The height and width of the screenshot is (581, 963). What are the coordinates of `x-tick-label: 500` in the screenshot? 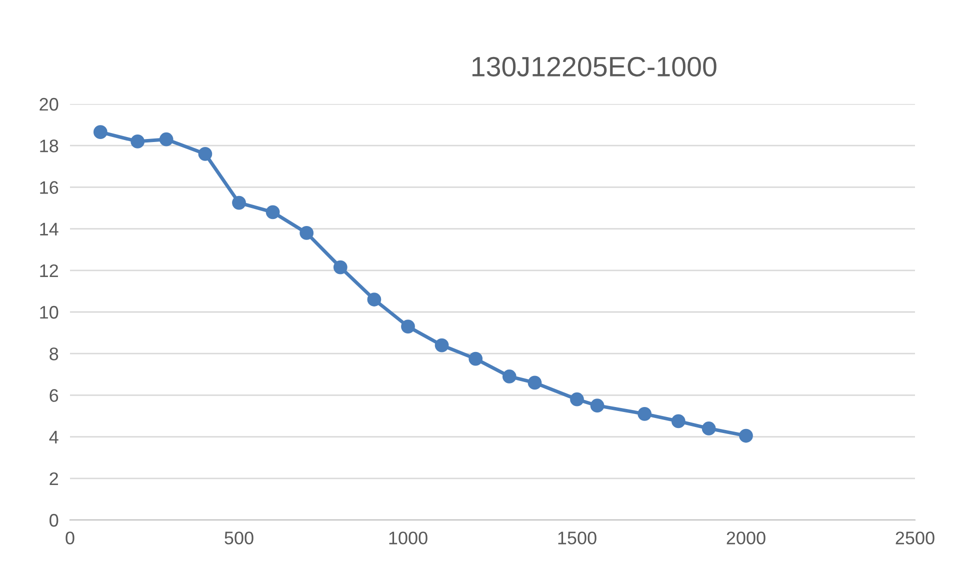 It's located at (239, 538).